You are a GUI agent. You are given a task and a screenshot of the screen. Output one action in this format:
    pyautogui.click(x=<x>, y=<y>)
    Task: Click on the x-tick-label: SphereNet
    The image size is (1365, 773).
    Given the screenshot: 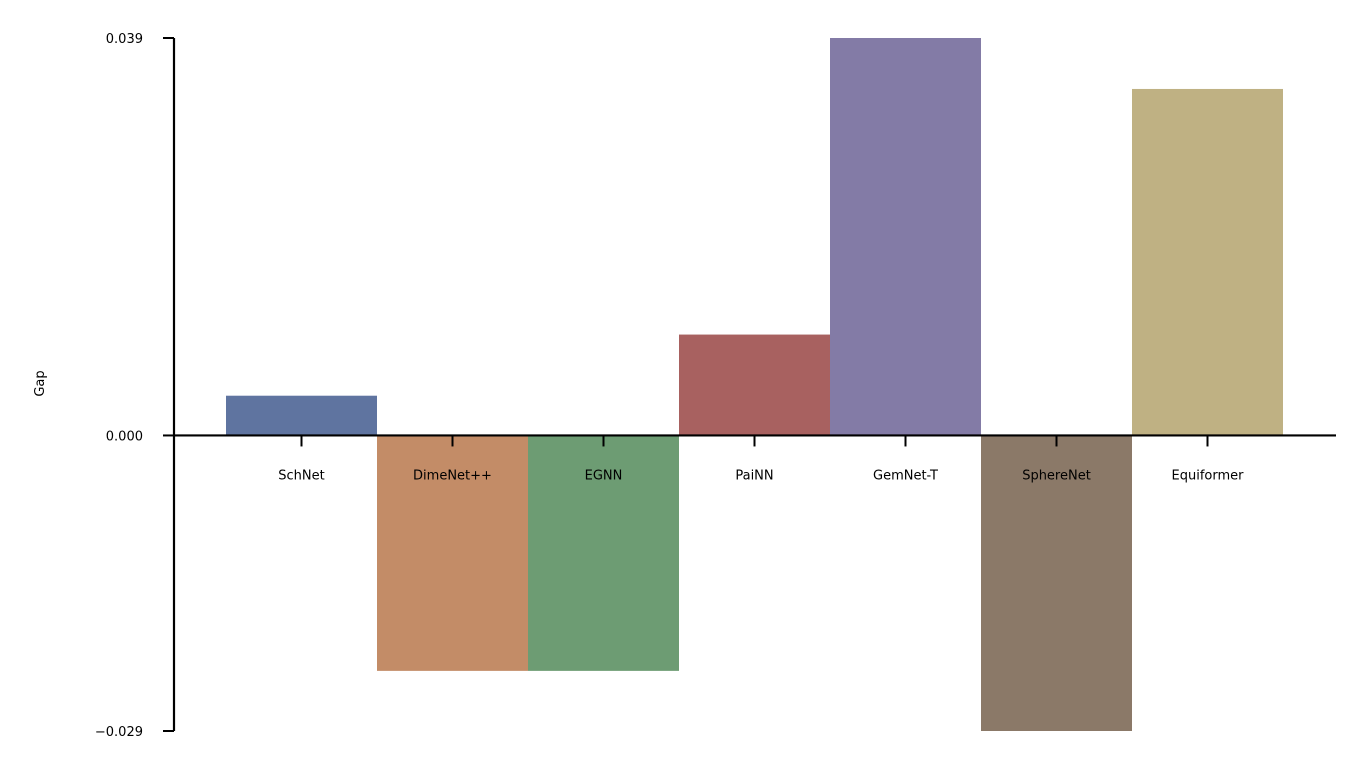 What is the action you would take?
    pyautogui.click(x=1056, y=475)
    